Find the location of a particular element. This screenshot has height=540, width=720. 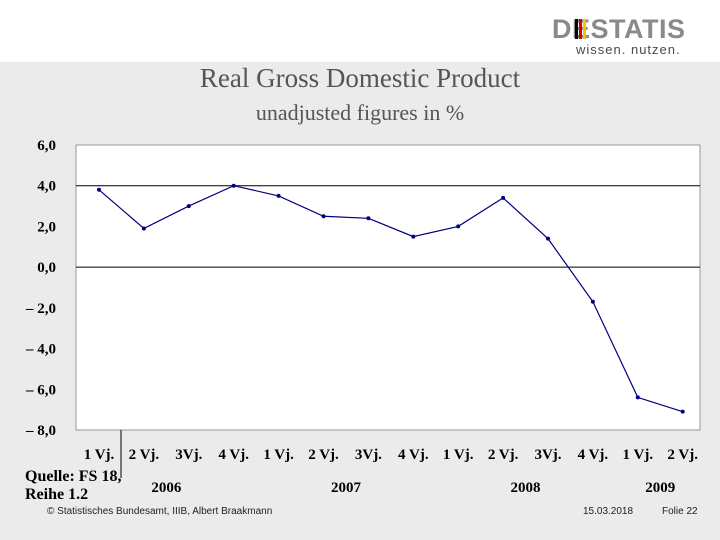

date-text: 15.03.2018 is located at coordinates (608, 511).